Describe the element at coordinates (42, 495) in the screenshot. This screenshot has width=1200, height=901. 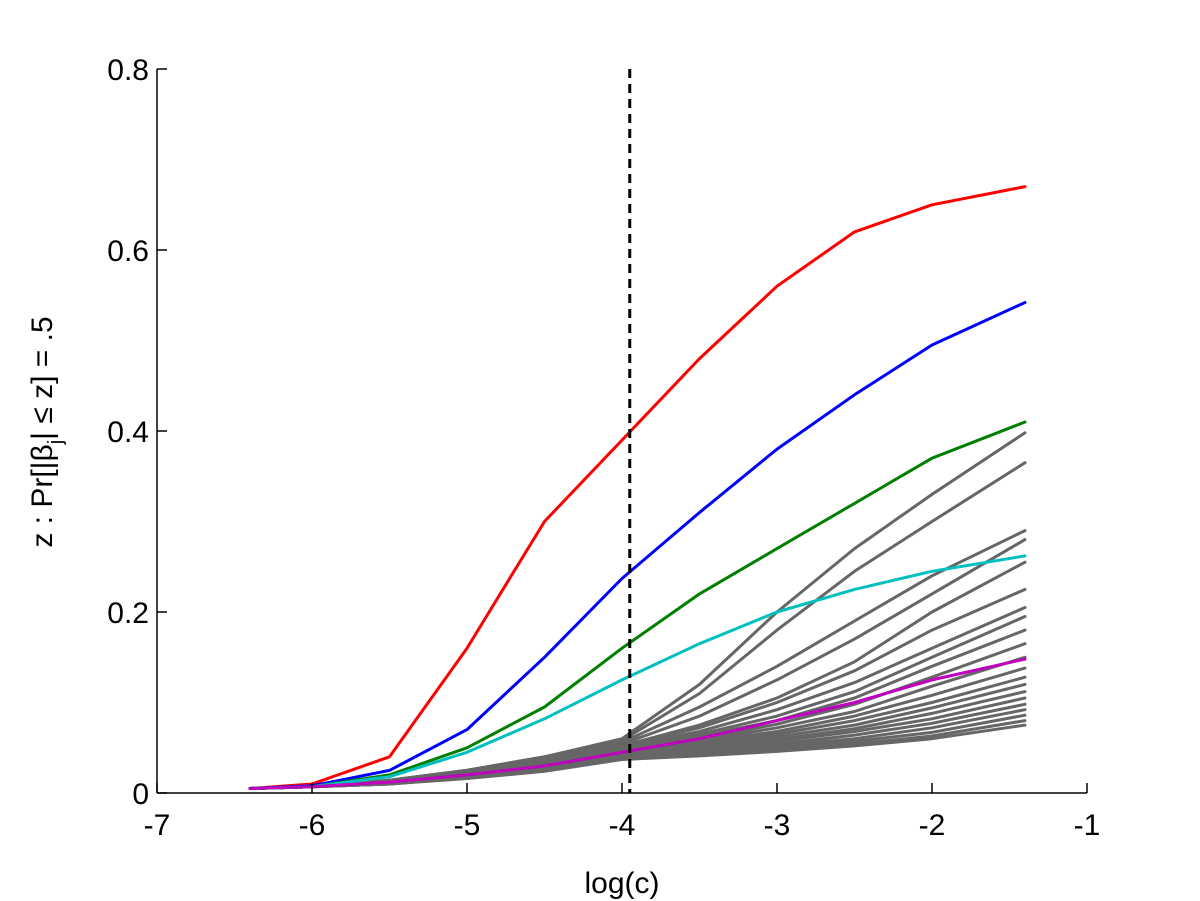
I see `y-axis-label-prefix: z : Pr[|β` at that location.